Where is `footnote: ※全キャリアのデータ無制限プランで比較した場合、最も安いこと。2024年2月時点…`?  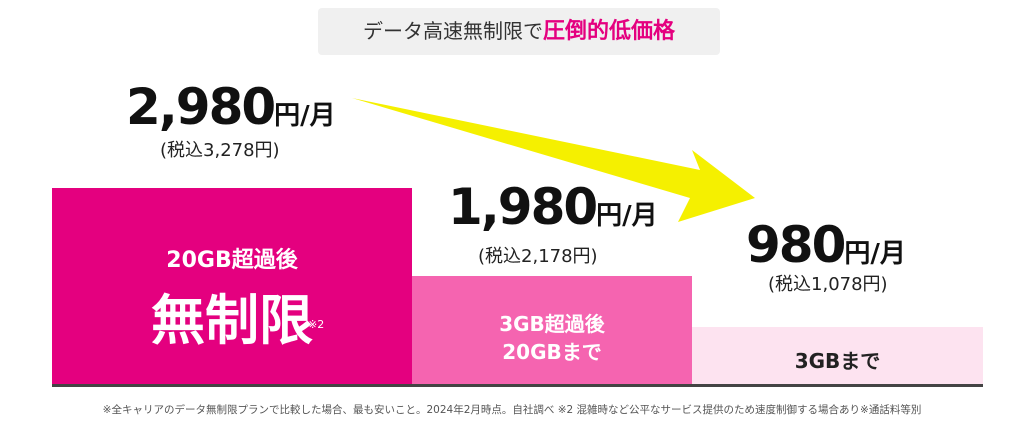 footnote: ※全キャリアのデータ無制限プランで比較した場合、最も安いこと。2024年2月時点… is located at coordinates (512, 410).